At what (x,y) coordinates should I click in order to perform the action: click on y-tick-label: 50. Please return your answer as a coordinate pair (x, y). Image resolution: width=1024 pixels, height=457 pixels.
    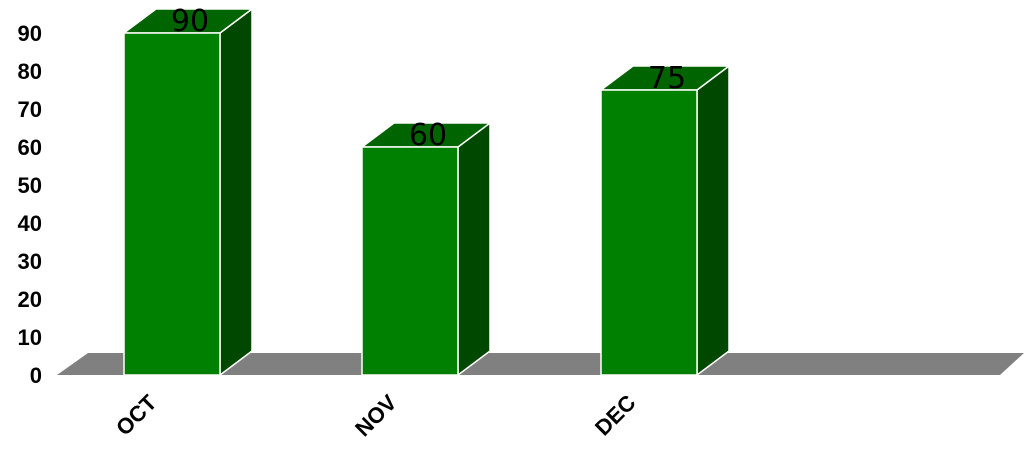
    Looking at the image, I should click on (30, 185).